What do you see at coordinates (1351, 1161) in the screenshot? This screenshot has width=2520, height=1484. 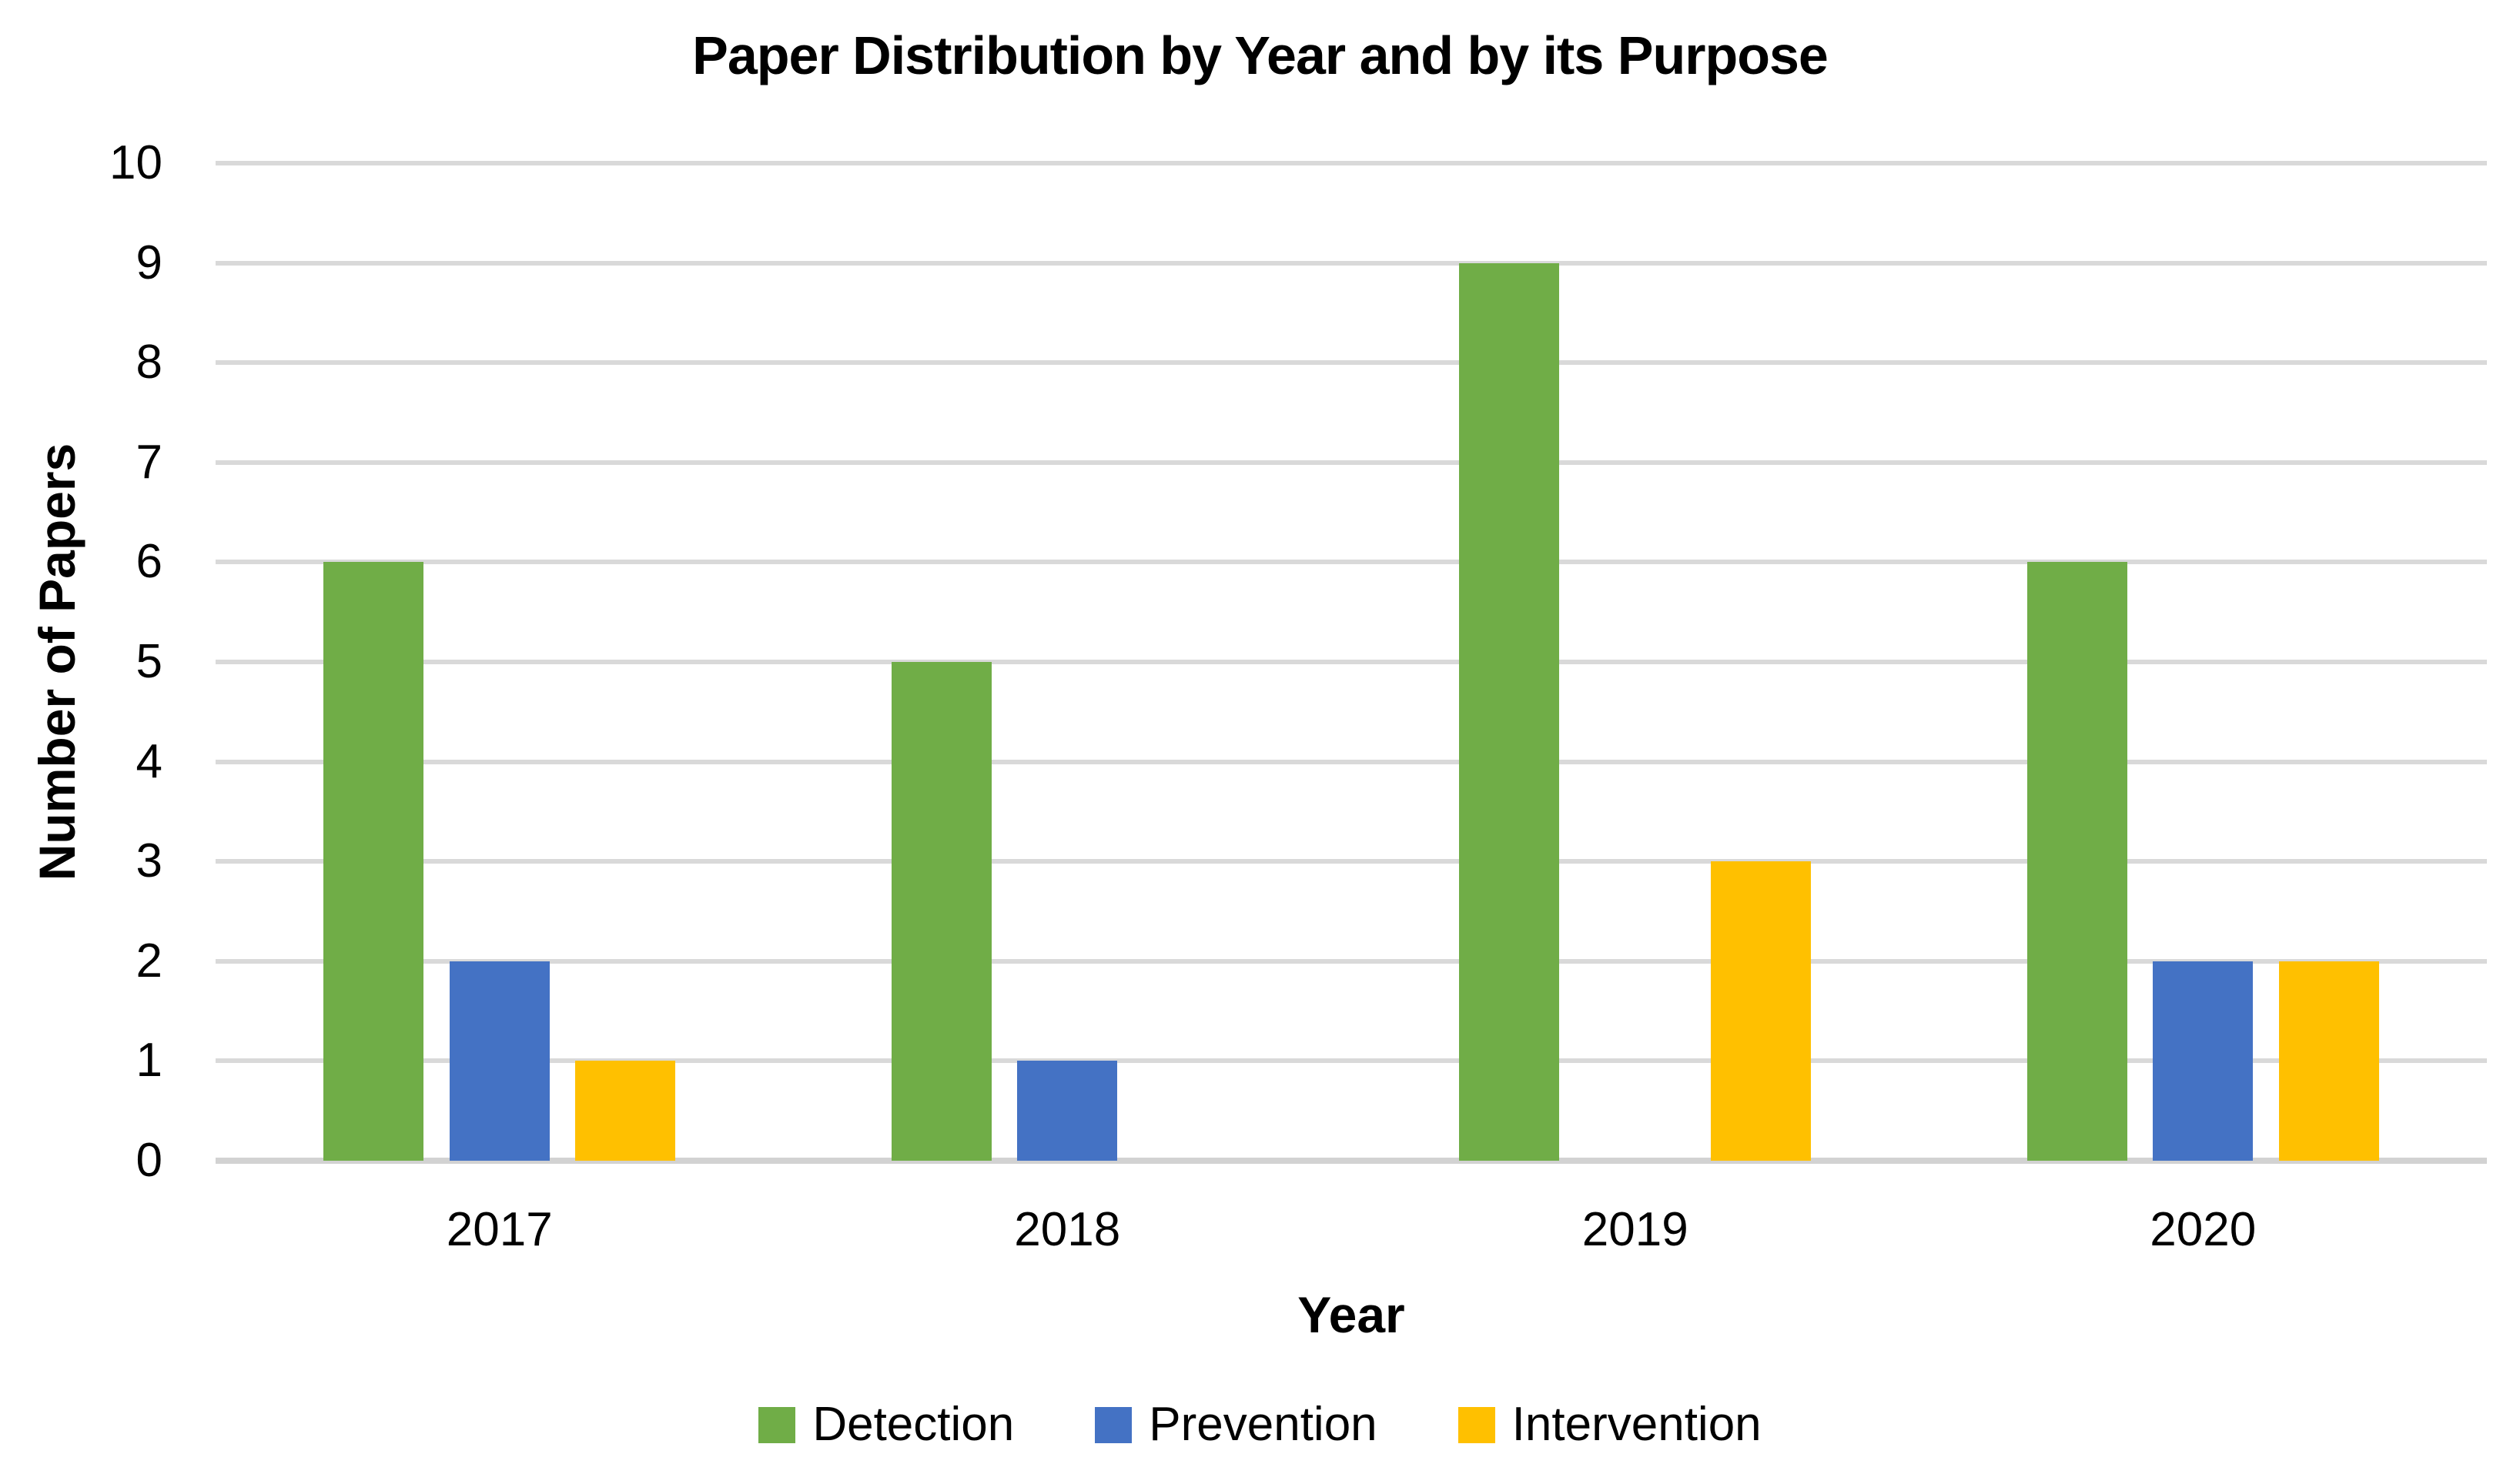 I see `x-axis-line` at bounding box center [1351, 1161].